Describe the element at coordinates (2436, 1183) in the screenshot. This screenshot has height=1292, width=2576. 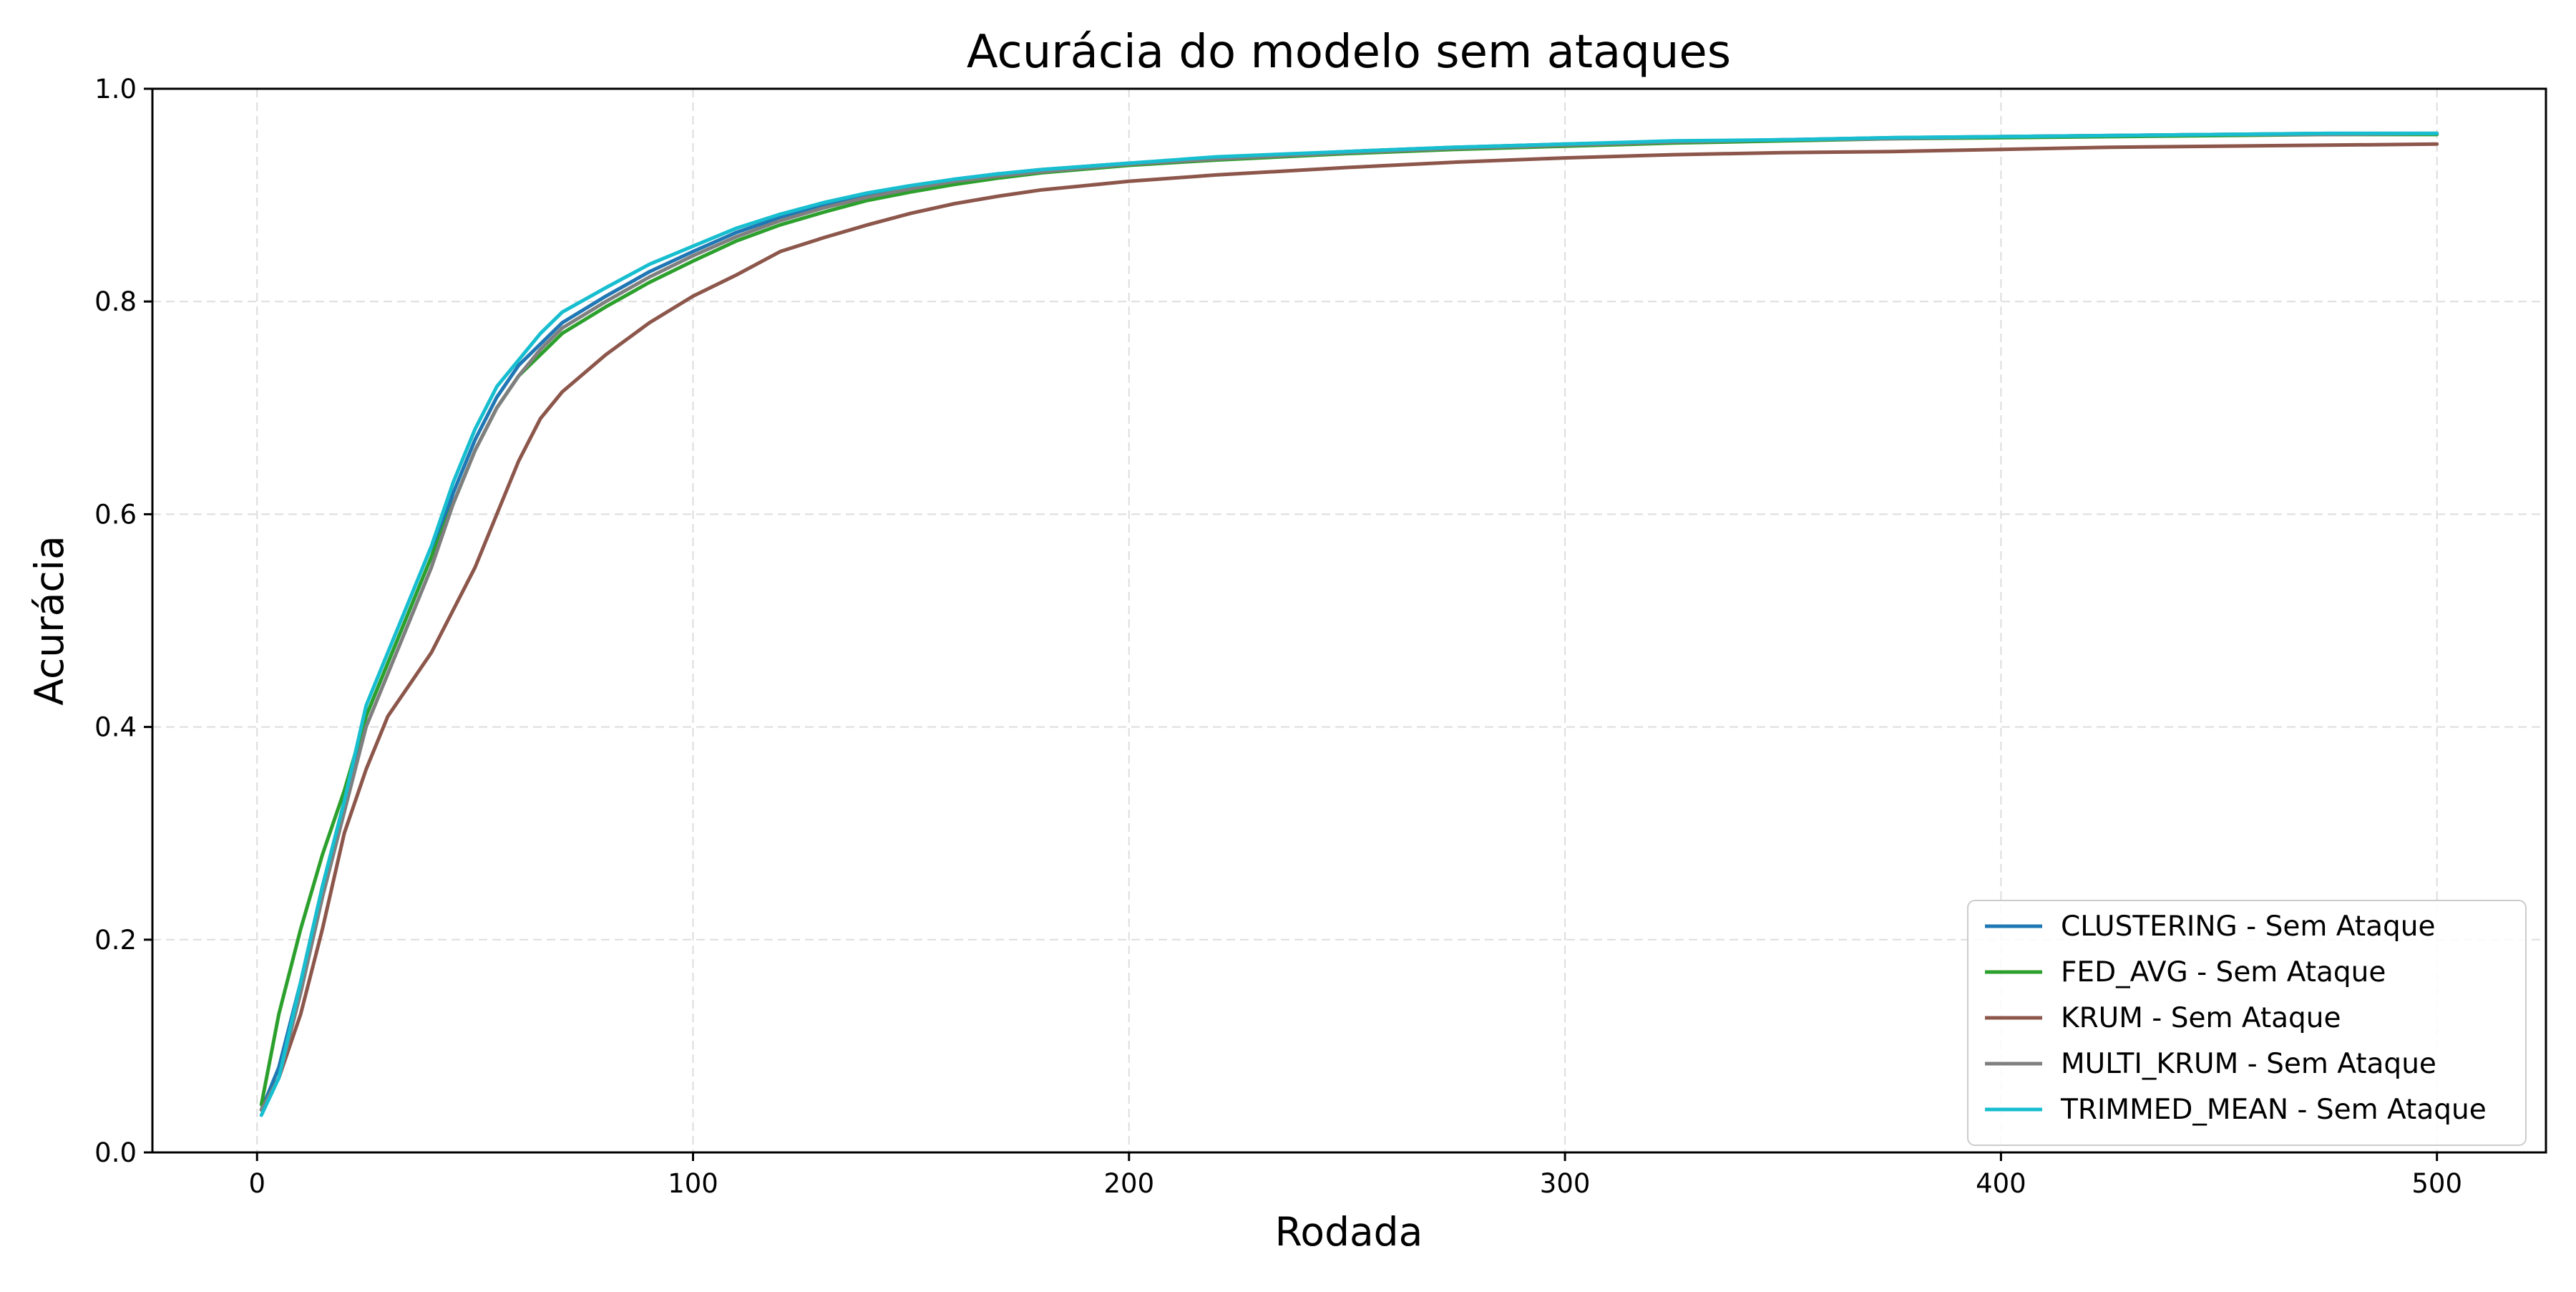
I see `x-tick-label: 500` at that location.